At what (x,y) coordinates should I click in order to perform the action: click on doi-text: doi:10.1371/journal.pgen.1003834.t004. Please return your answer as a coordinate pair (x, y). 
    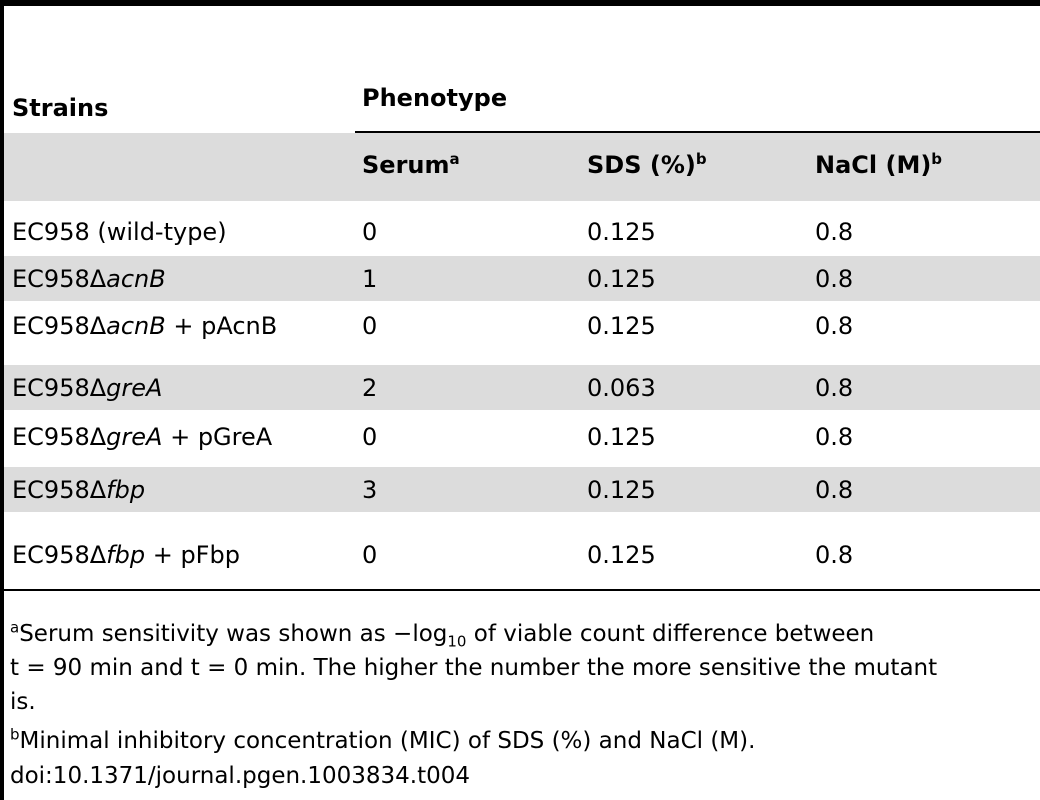
    Looking at the image, I should click on (240, 776).